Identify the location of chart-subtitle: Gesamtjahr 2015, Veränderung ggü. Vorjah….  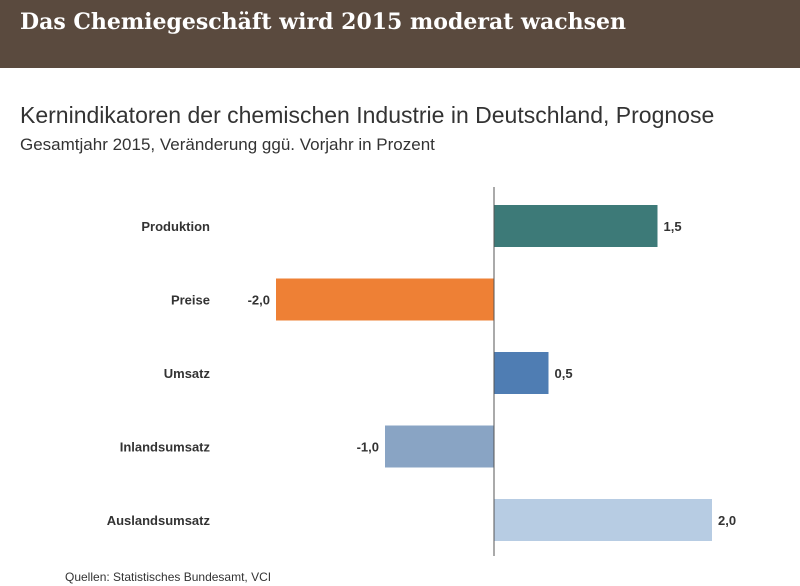
(227, 144).